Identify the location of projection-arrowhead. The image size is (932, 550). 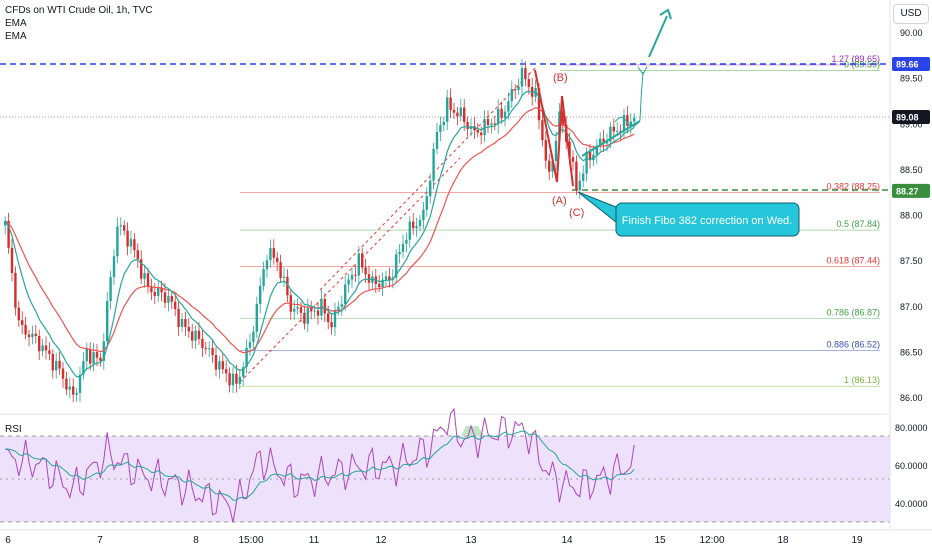
(642, 70).